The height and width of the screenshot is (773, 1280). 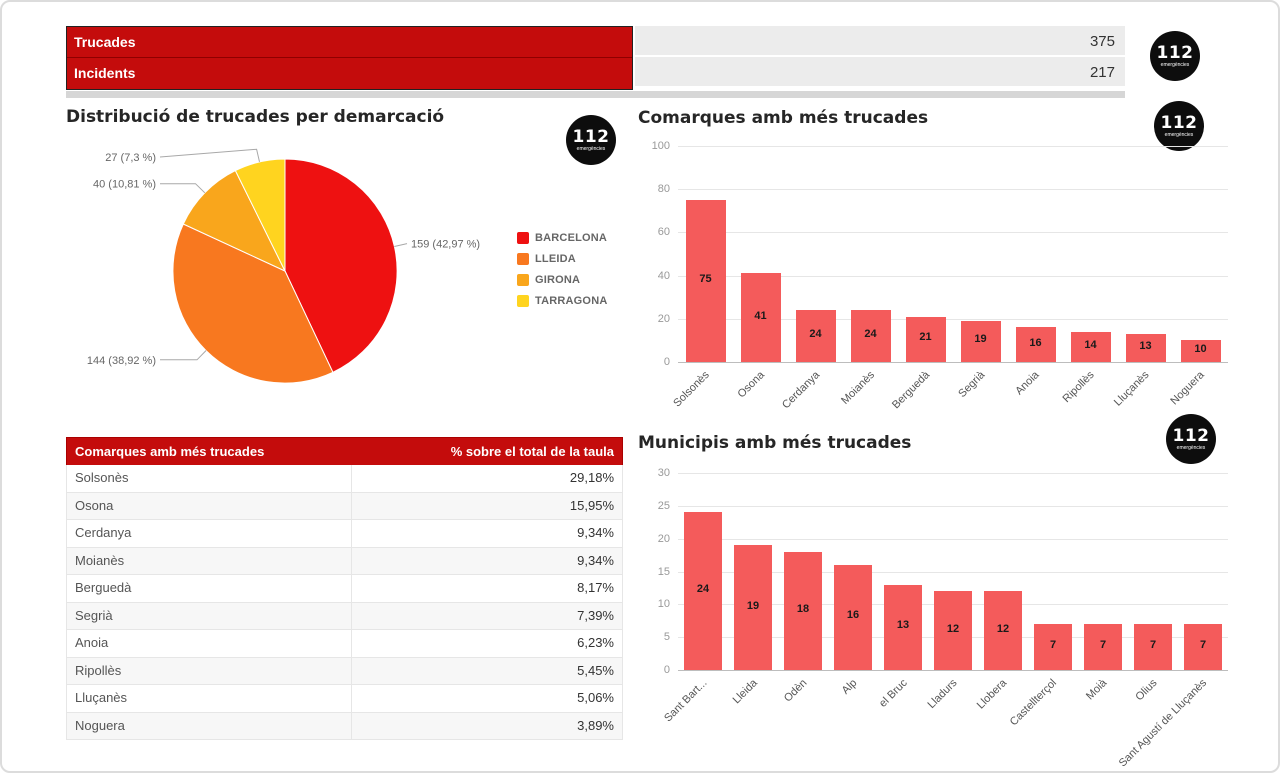 What do you see at coordinates (105, 73) in the screenshot?
I see `summary-row-label-incidents: Incidents` at bounding box center [105, 73].